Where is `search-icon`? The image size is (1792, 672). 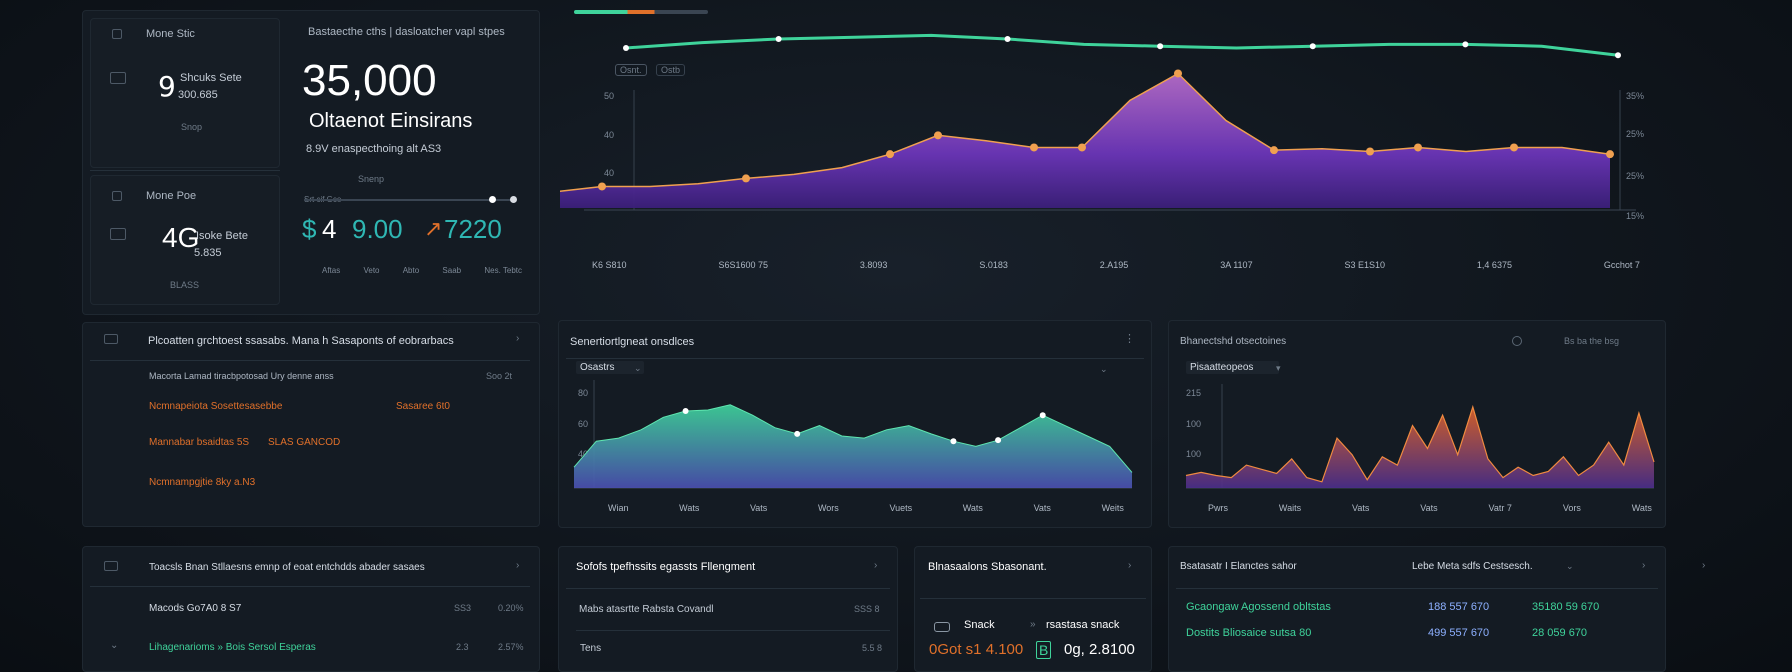
search-icon is located at coordinates (1517, 341).